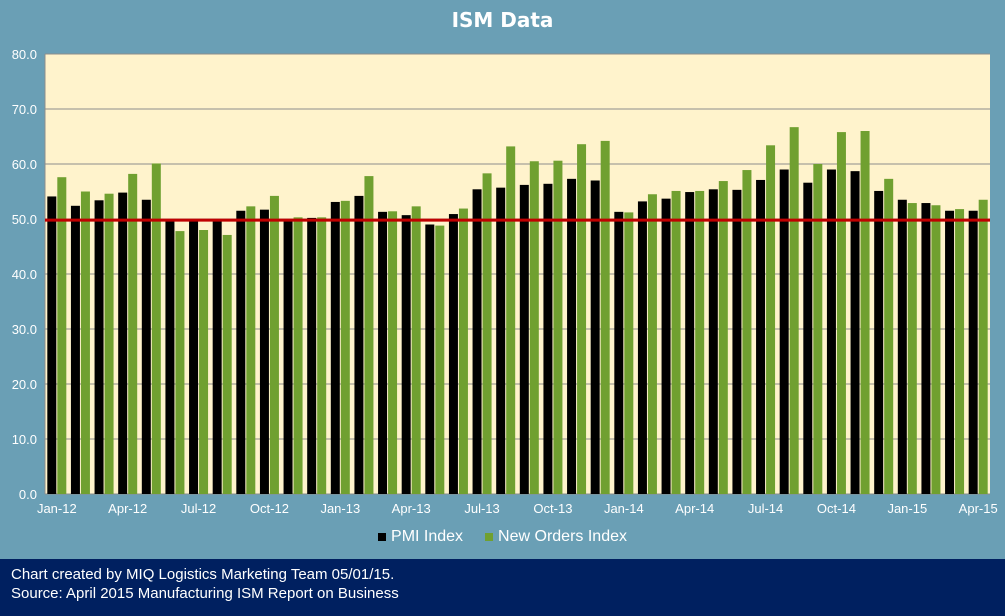  Describe the element at coordinates (24, 164) in the screenshot. I see `y-tick-label: 60.0` at that location.